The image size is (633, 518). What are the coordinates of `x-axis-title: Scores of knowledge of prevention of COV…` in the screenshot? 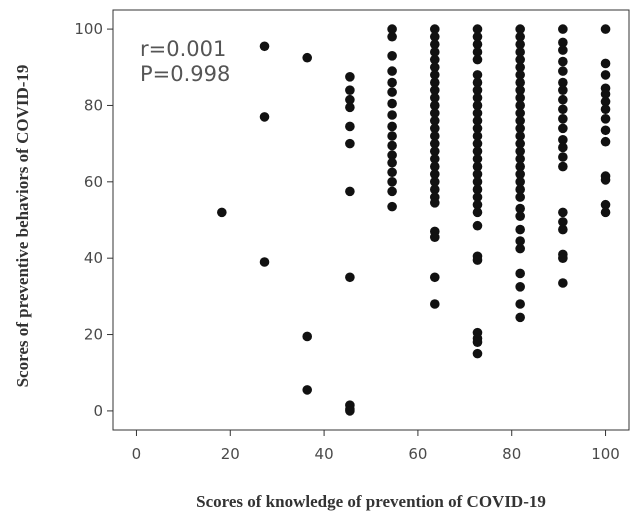 It's located at (371, 501).